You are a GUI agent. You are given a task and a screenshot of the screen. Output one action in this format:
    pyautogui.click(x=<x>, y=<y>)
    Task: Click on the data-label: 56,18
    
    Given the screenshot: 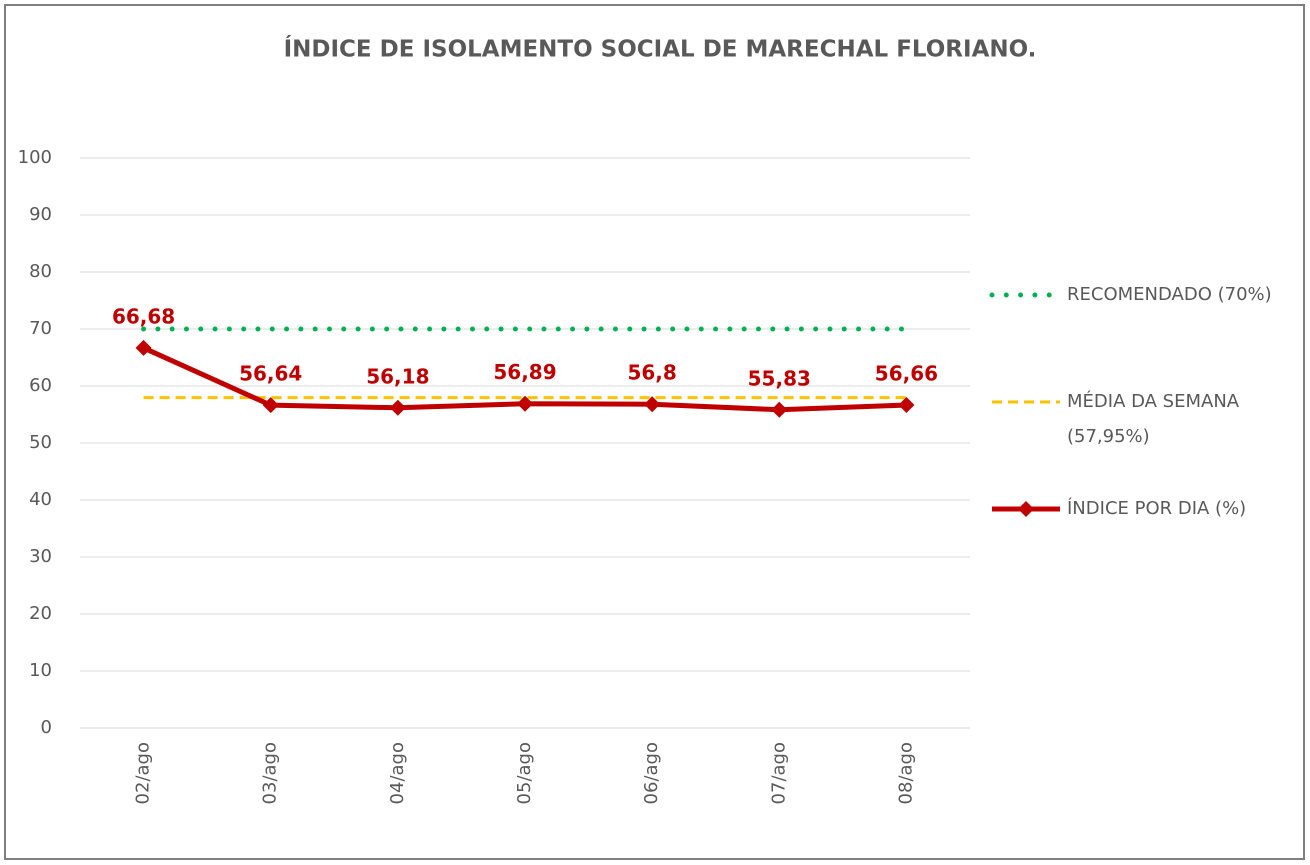 What is the action you would take?
    pyautogui.click(x=397, y=376)
    